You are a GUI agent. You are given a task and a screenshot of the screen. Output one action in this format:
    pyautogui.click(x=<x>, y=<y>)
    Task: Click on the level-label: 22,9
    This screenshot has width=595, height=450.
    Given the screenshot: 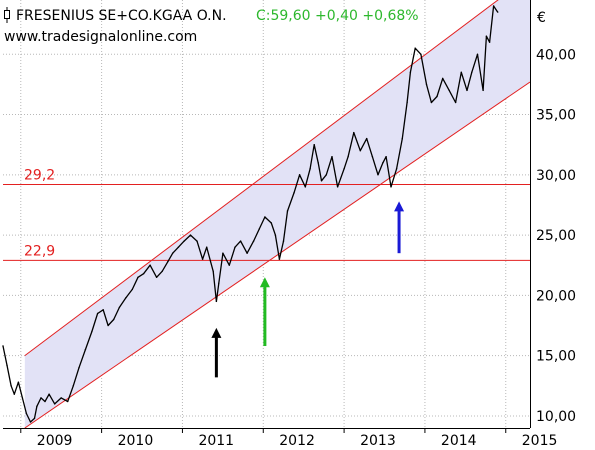 What is the action you would take?
    pyautogui.click(x=39, y=251)
    